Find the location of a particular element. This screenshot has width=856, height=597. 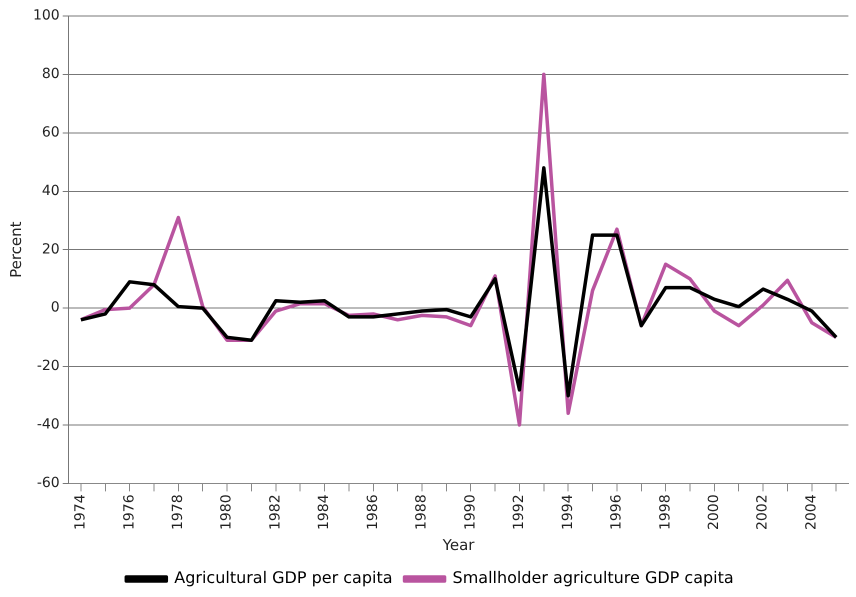

x-tick-label: 2002 is located at coordinates (762, 512).